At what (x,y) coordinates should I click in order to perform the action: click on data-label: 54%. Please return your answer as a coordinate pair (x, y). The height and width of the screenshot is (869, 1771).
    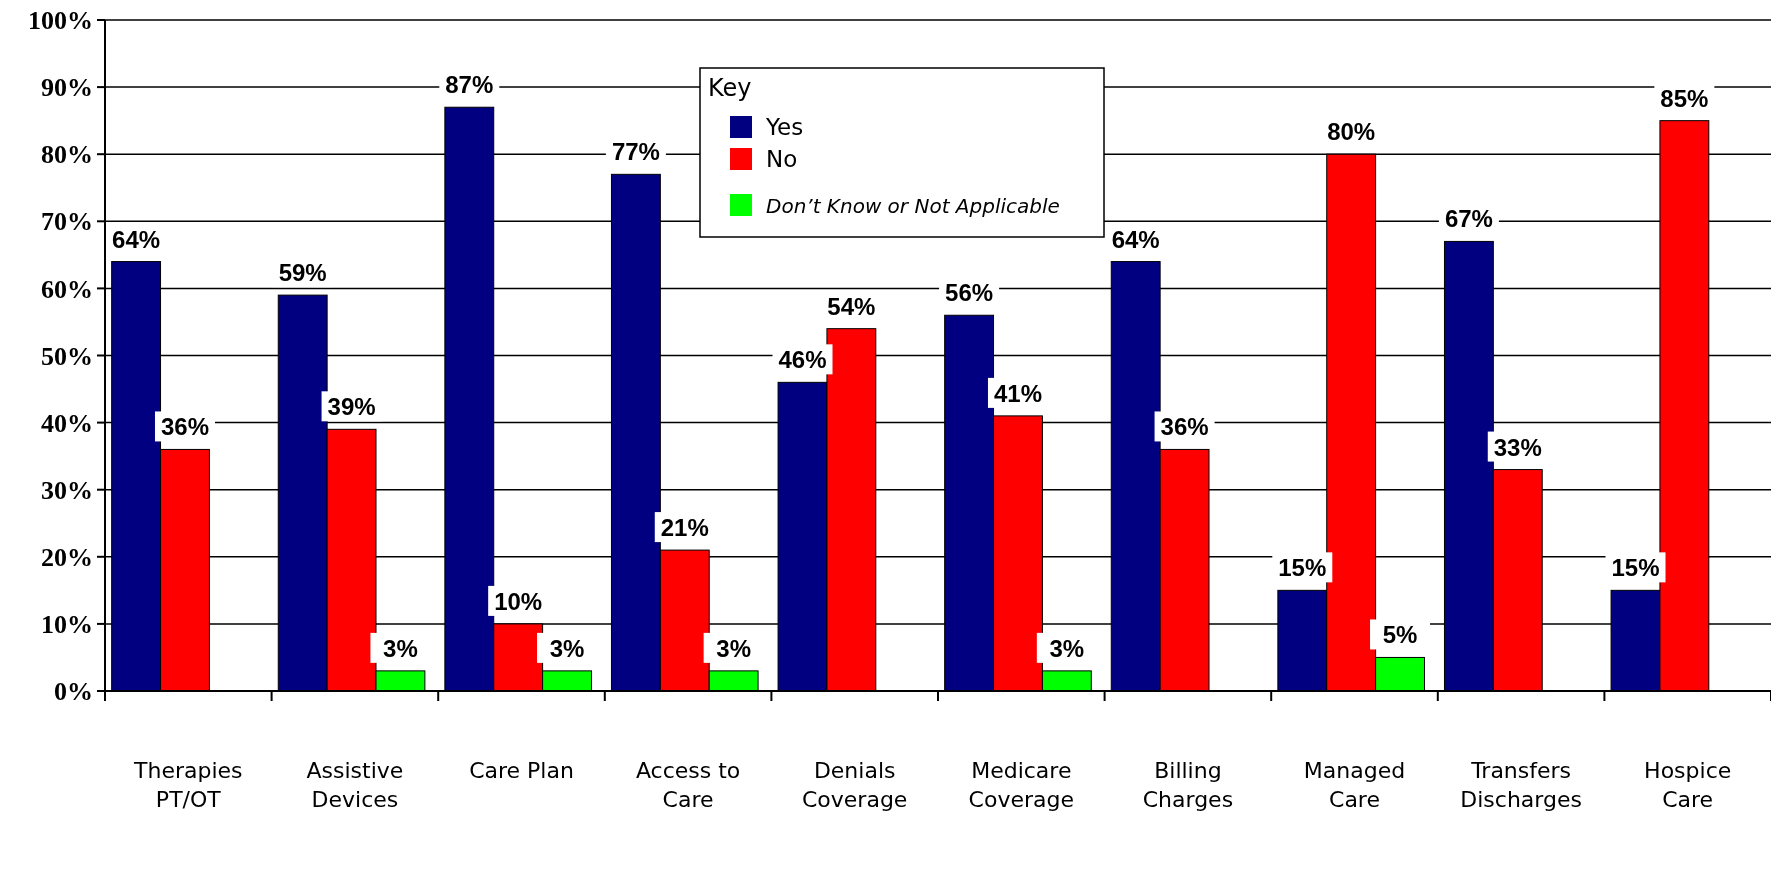
    Looking at the image, I should click on (851, 306).